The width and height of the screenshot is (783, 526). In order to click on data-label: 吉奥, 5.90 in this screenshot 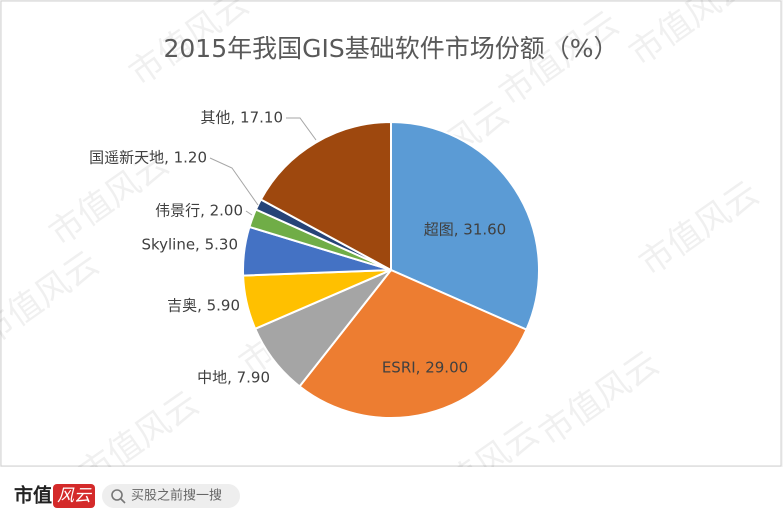, I will do `click(203, 306)`.